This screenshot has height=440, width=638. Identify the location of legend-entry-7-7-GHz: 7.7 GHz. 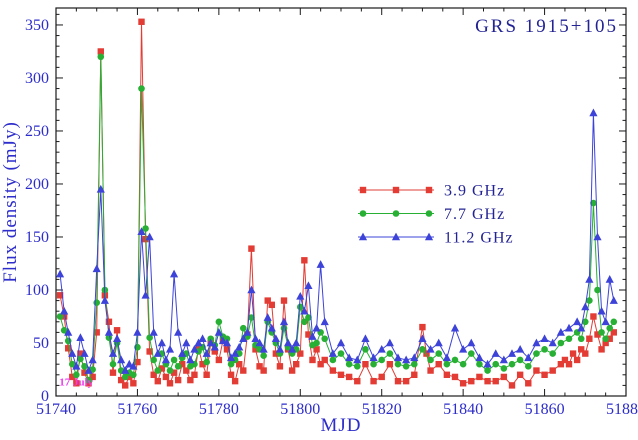
(431, 214).